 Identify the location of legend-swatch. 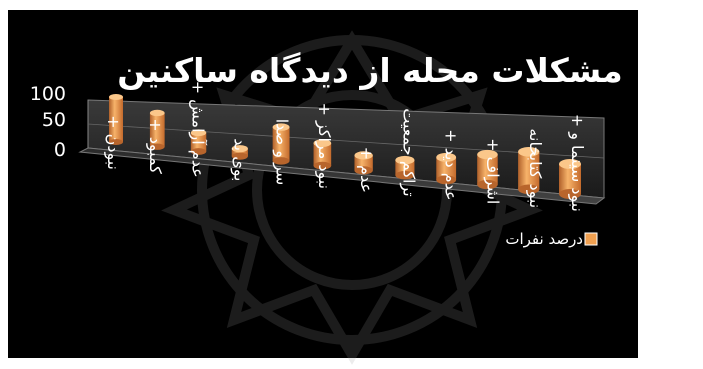
(591, 239).